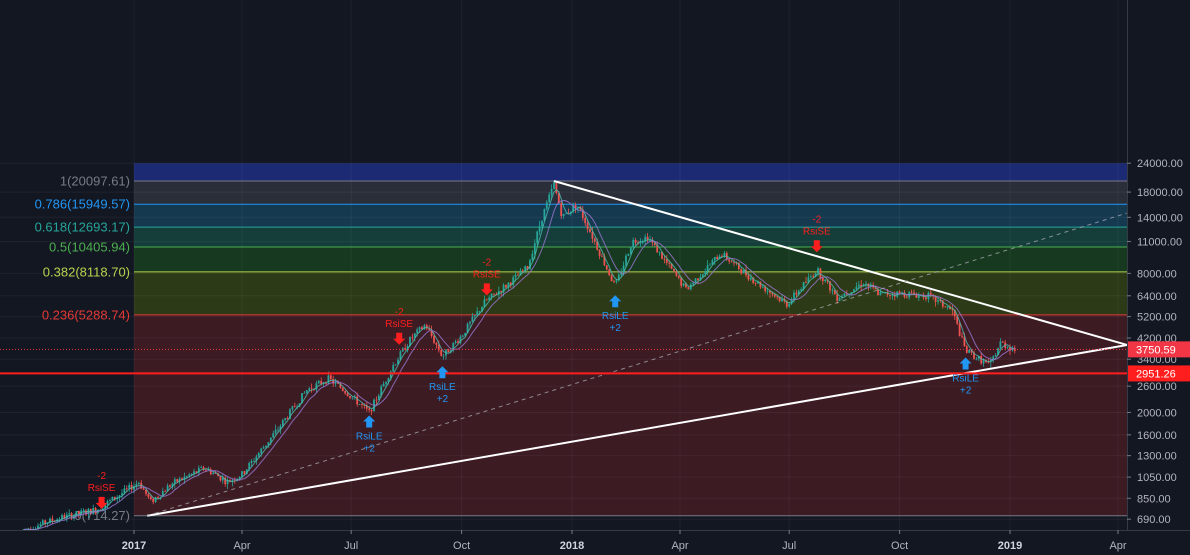  Describe the element at coordinates (1160, 193) in the screenshot. I see `price-tick-label: 18000.00` at that location.